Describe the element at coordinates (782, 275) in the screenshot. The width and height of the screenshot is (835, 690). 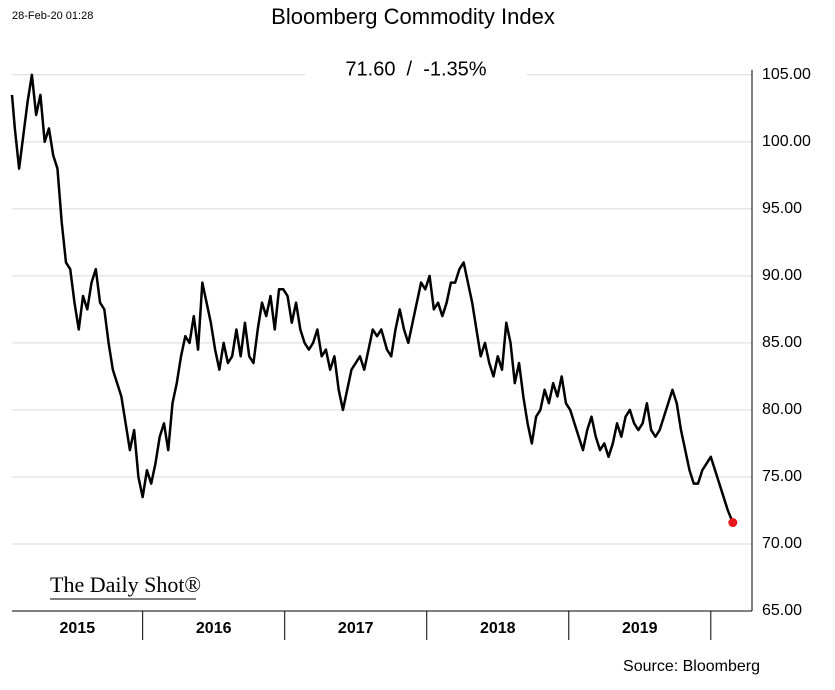
I see `y-tick-label: 90.00` at that location.